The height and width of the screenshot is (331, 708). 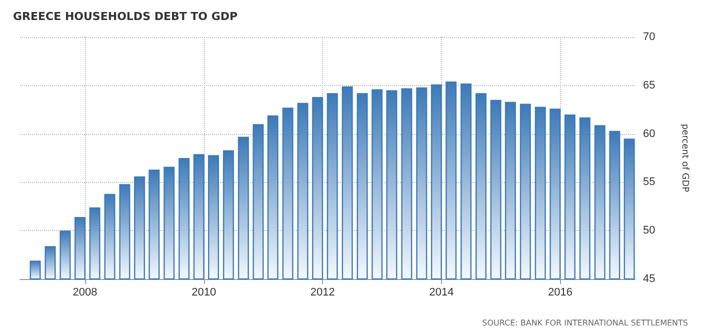 What do you see at coordinates (649, 230) in the screenshot?
I see `y-tick-label: 50` at bounding box center [649, 230].